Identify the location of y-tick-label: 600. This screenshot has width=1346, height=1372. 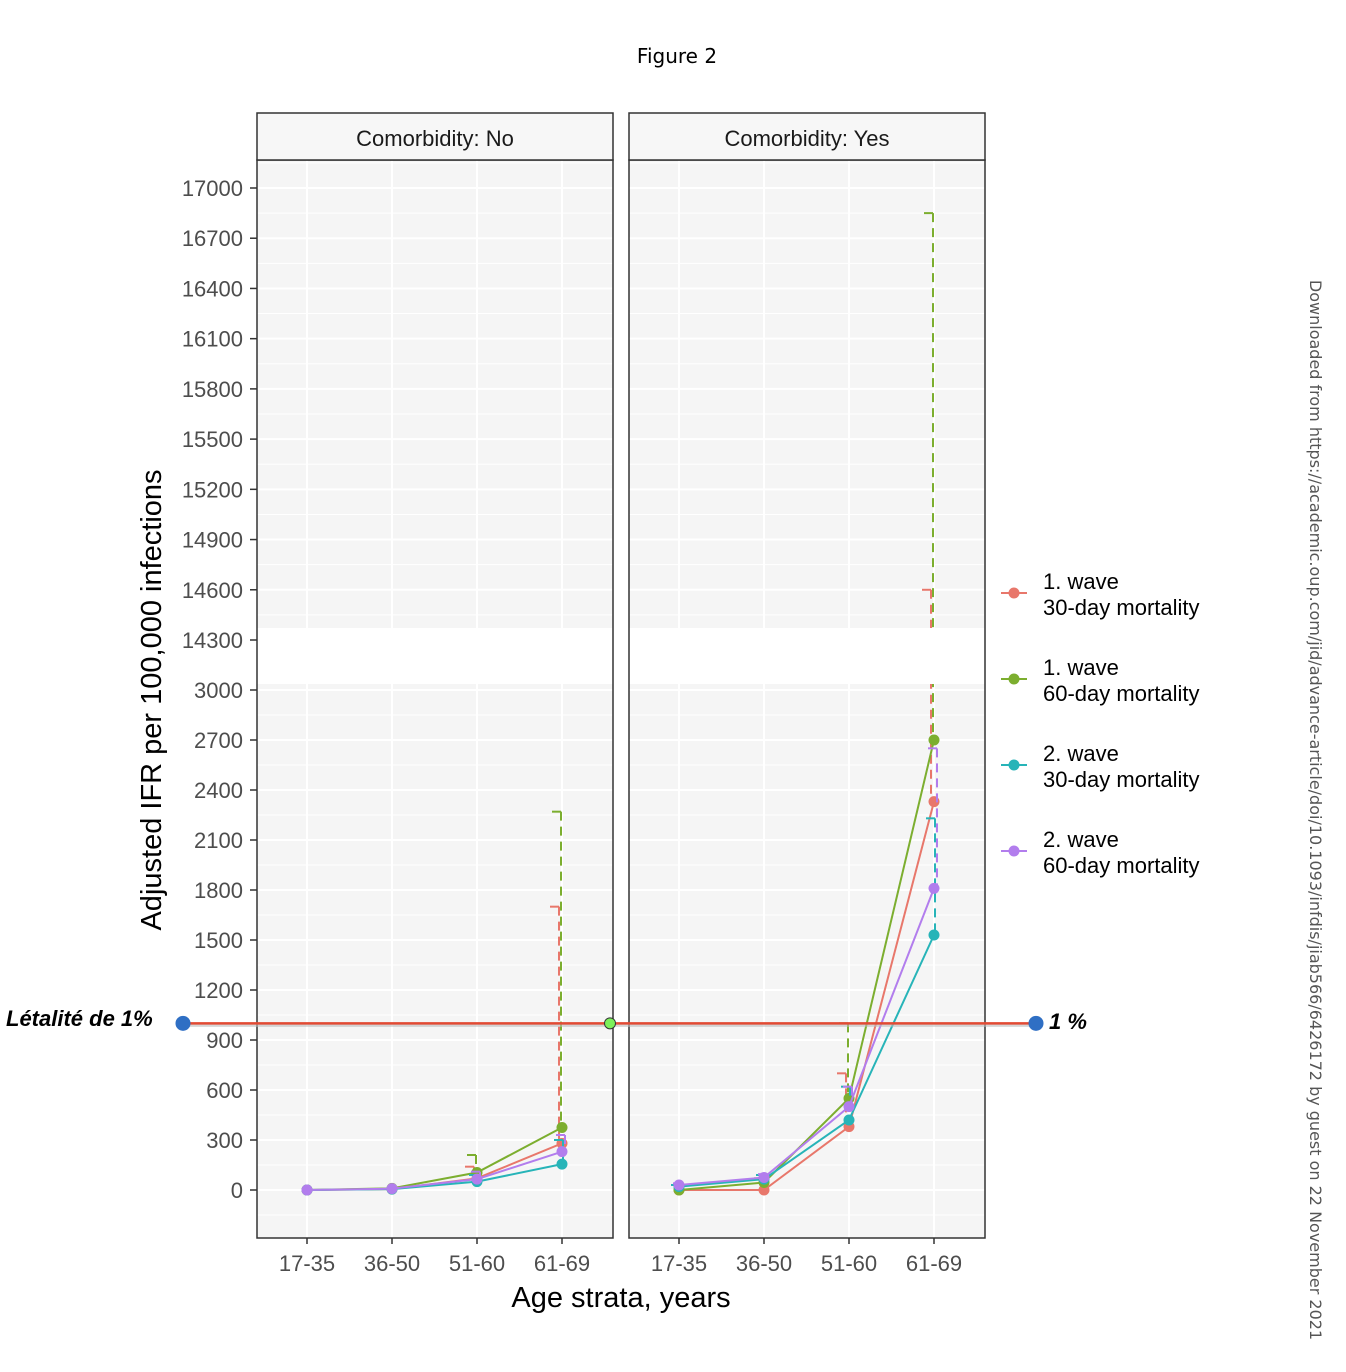
(224, 1090).